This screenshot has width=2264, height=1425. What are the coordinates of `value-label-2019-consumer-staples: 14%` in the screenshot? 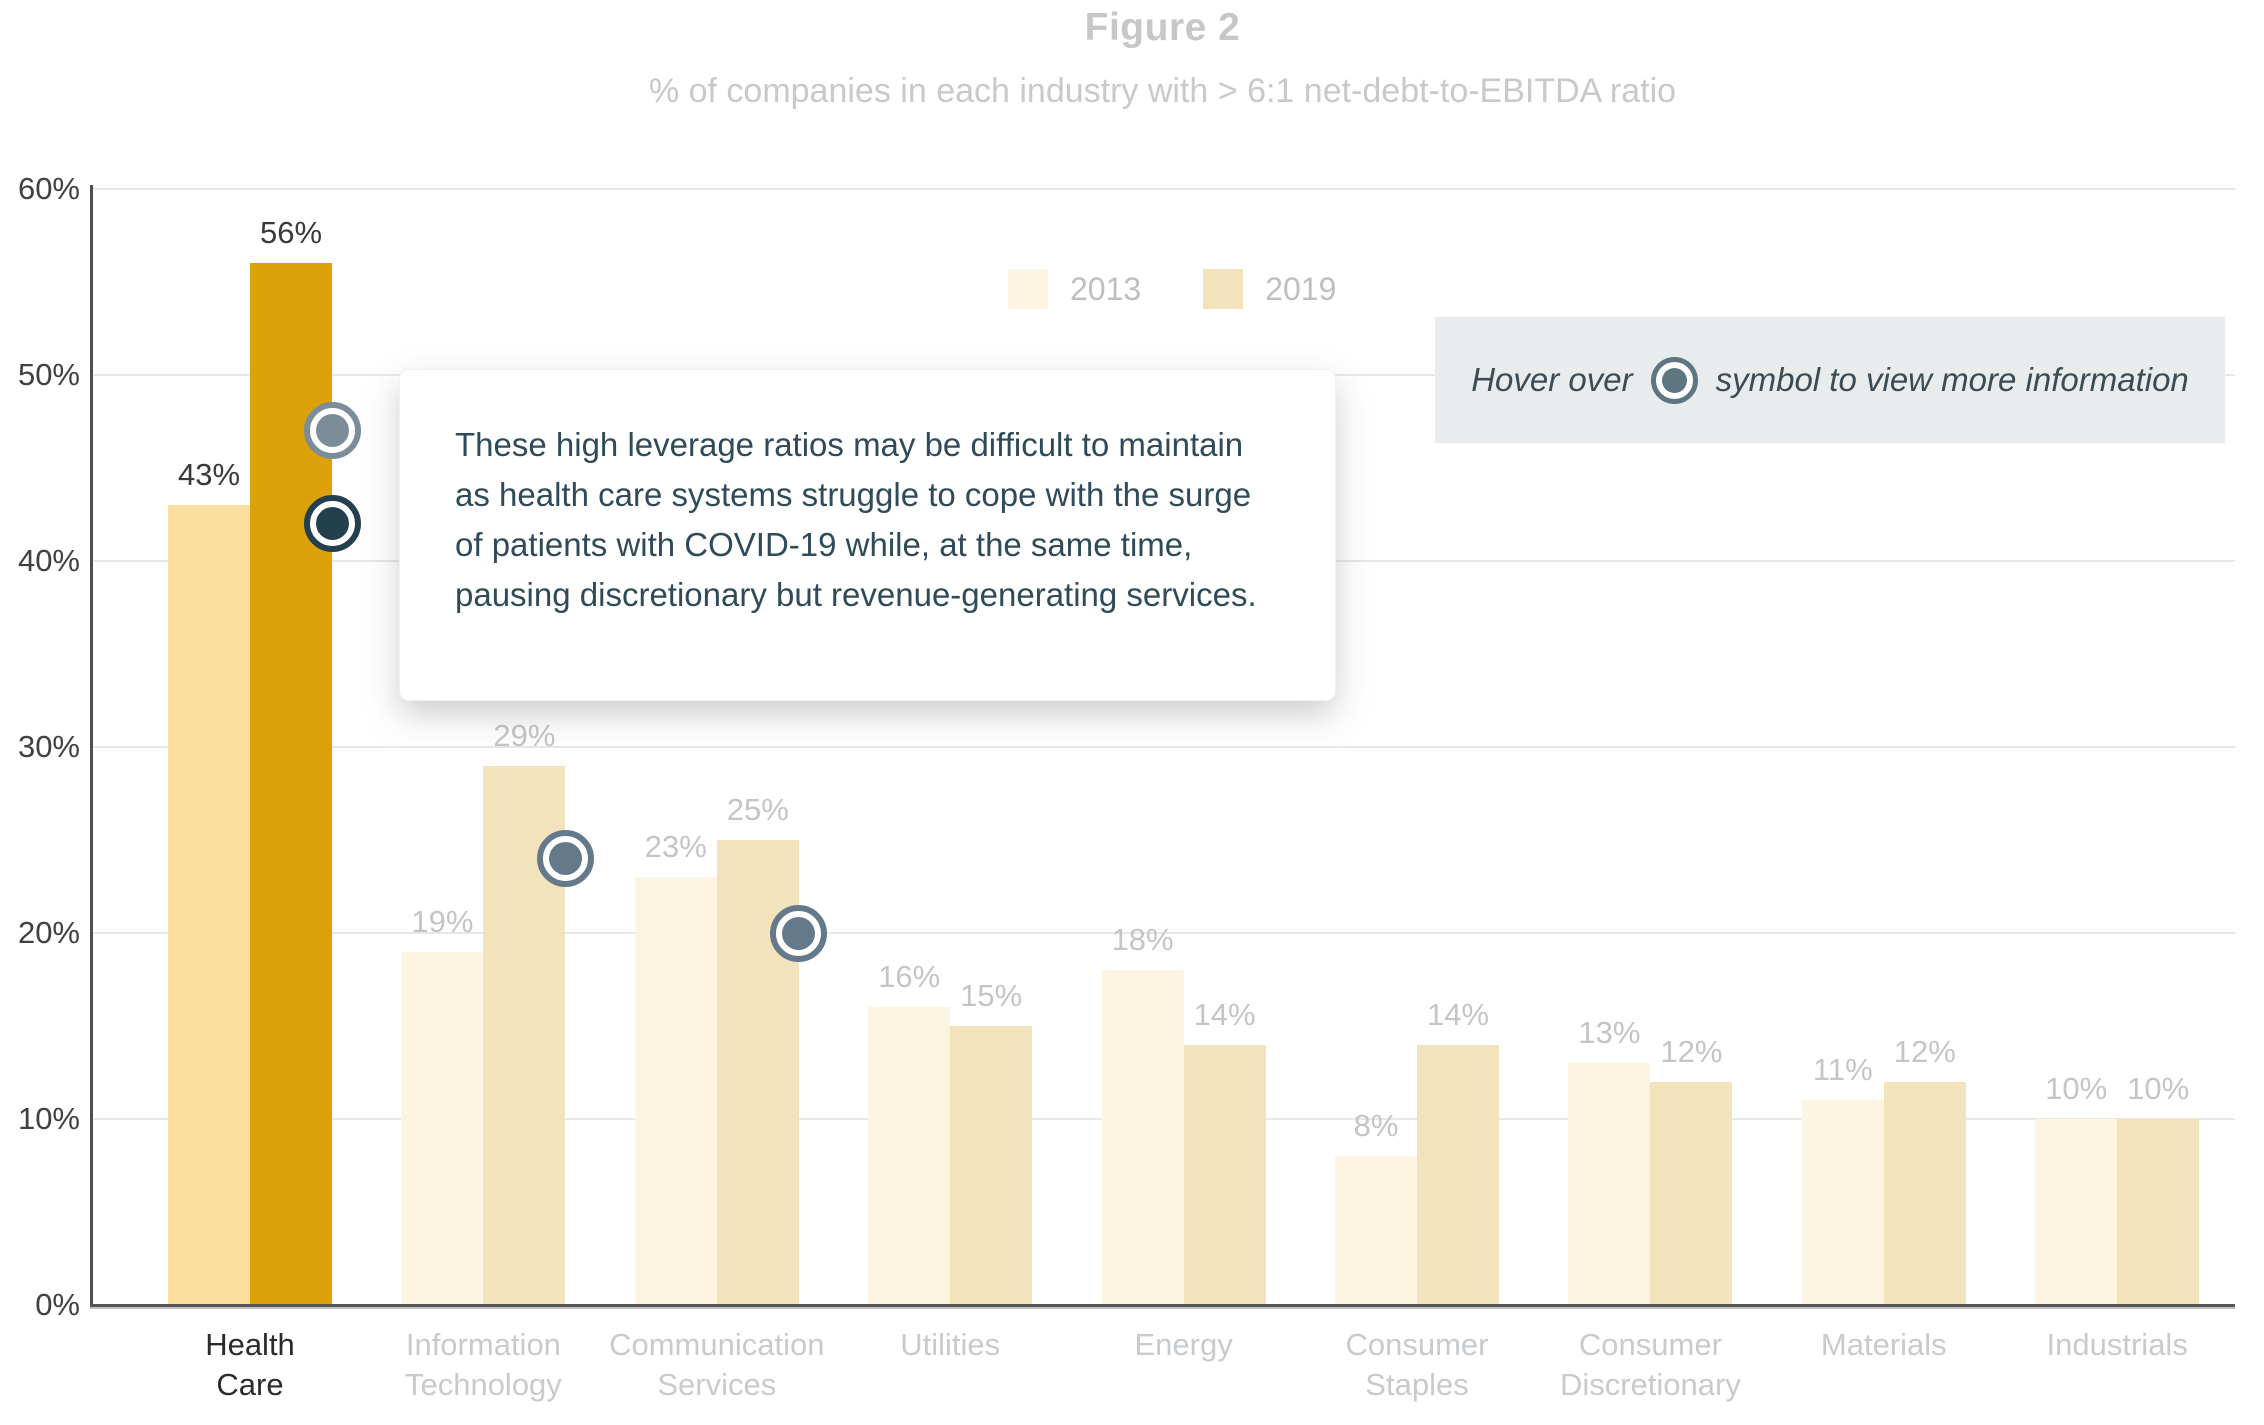 It's located at (1458, 1014).